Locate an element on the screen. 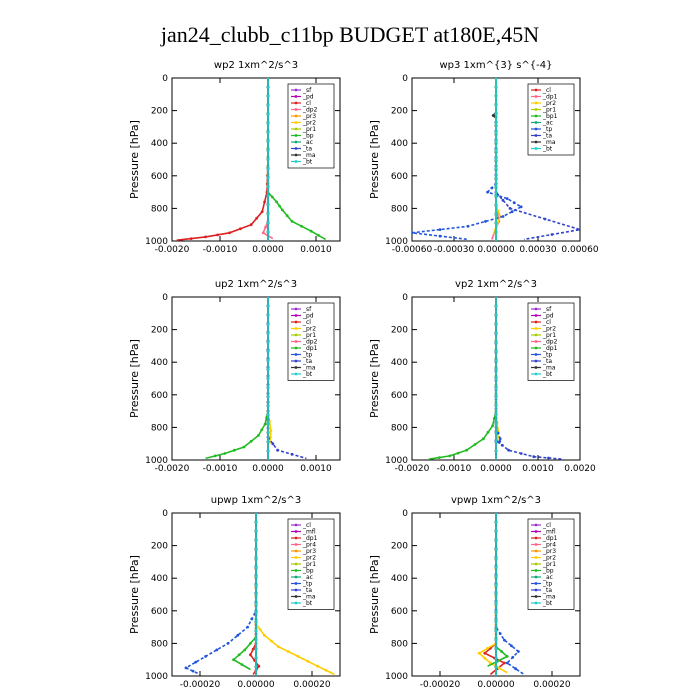  series-line-pr2 is located at coordinates (492, 593).